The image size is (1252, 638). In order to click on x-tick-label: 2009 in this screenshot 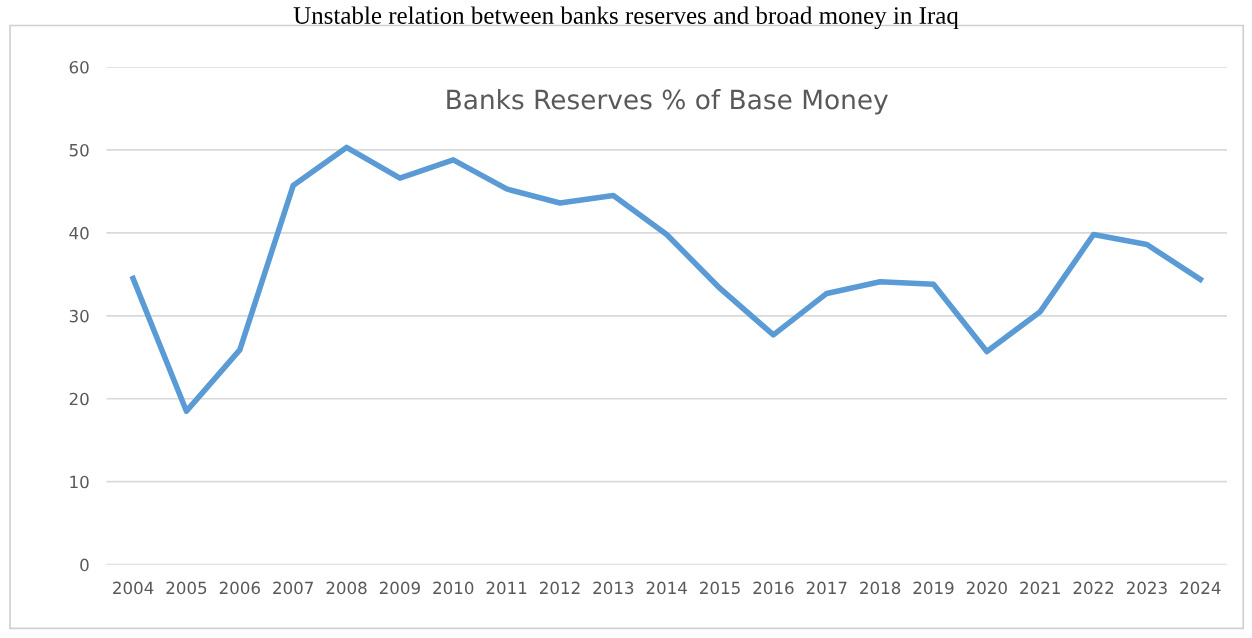, I will do `click(399, 588)`.